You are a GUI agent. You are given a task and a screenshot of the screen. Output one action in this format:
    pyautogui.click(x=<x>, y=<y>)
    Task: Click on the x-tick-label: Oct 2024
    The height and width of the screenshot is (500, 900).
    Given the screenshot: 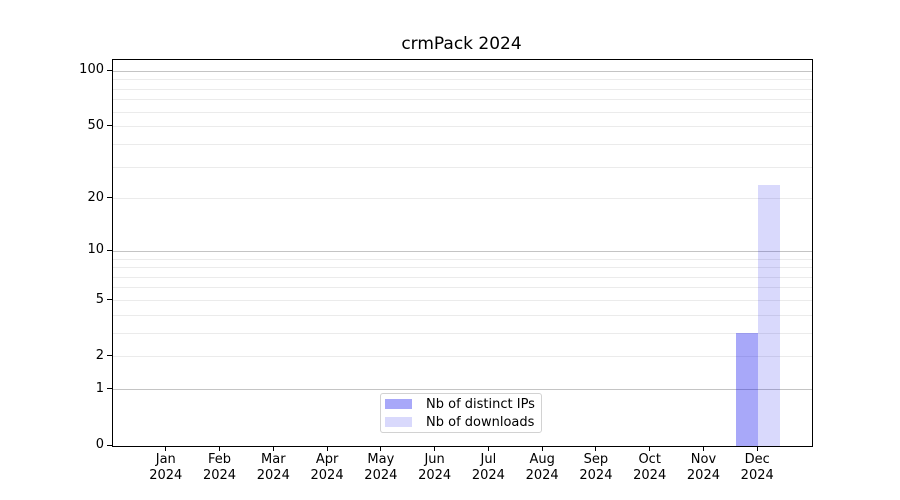 What is the action you would take?
    pyautogui.click(x=650, y=467)
    